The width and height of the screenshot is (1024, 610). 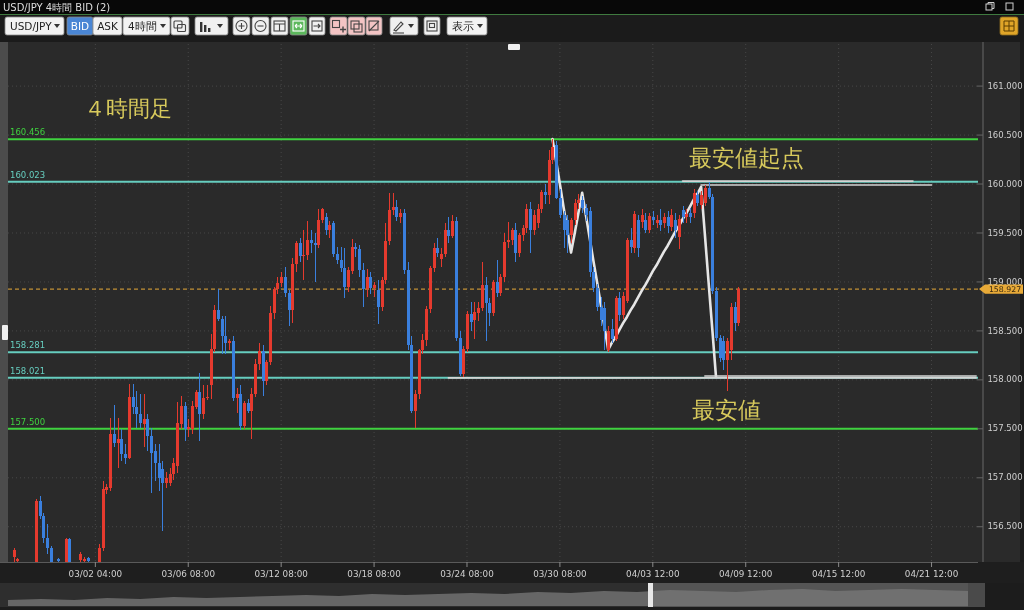 What do you see at coordinates (28, 174) in the screenshot?
I see `ref-line-label: 160.023` at bounding box center [28, 174].